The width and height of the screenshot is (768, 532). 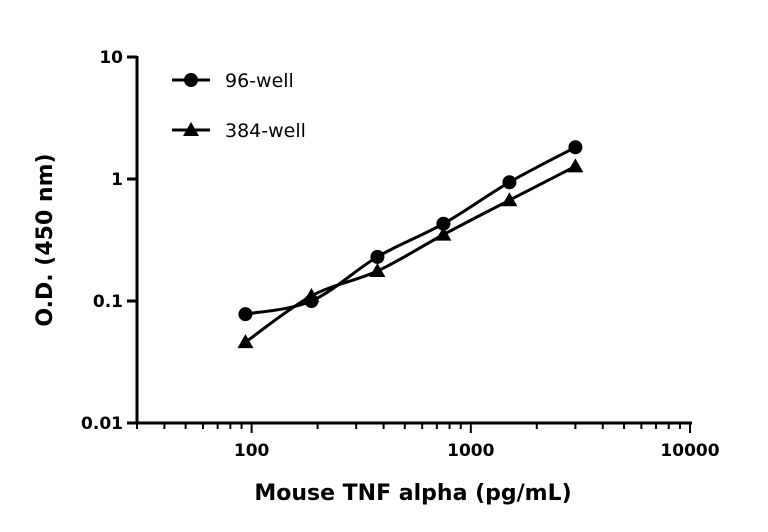 I want to click on y-axis-label: O.D. (450 nm), so click(x=45, y=239).